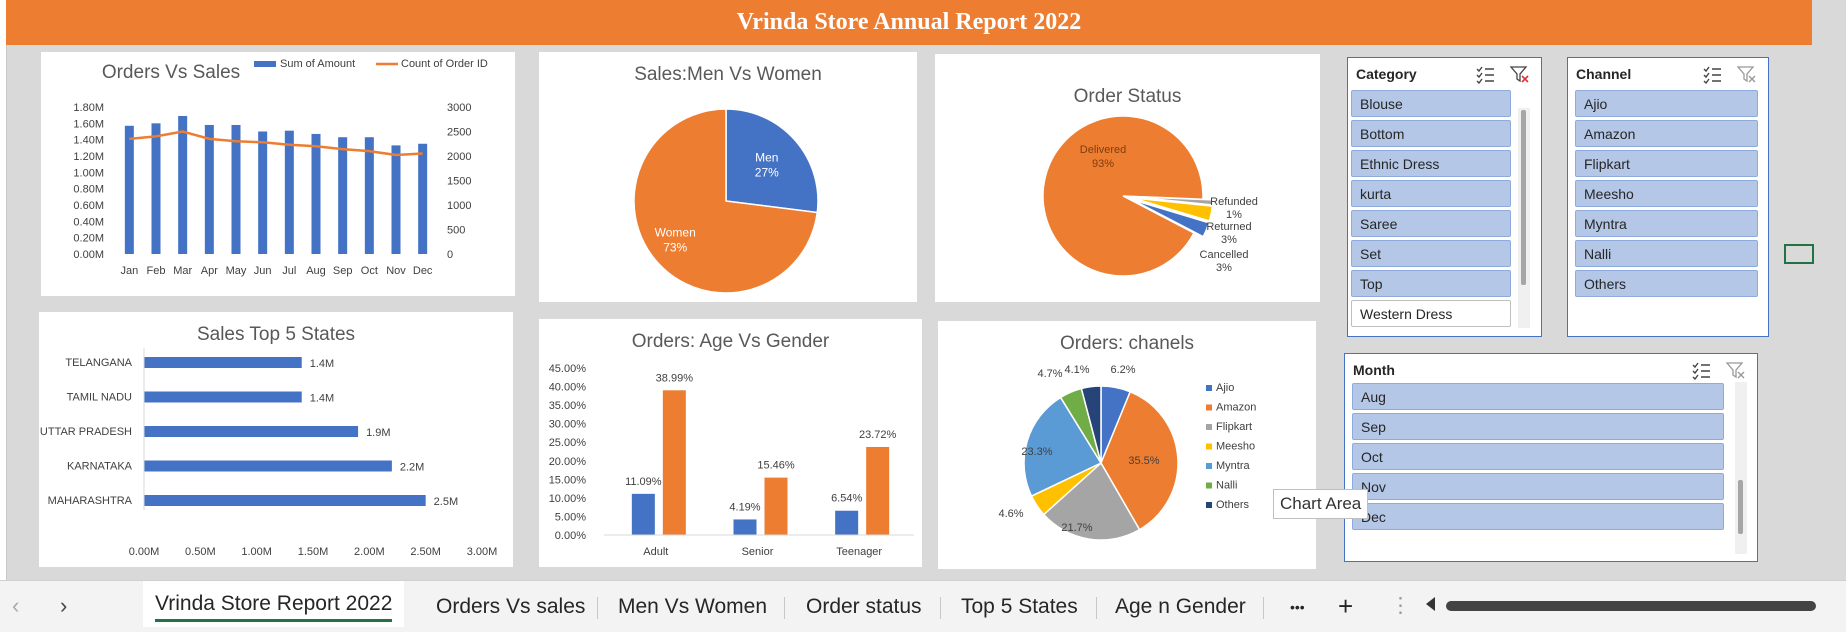  What do you see at coordinates (1799, 254) in the screenshot?
I see `selected-cell` at bounding box center [1799, 254].